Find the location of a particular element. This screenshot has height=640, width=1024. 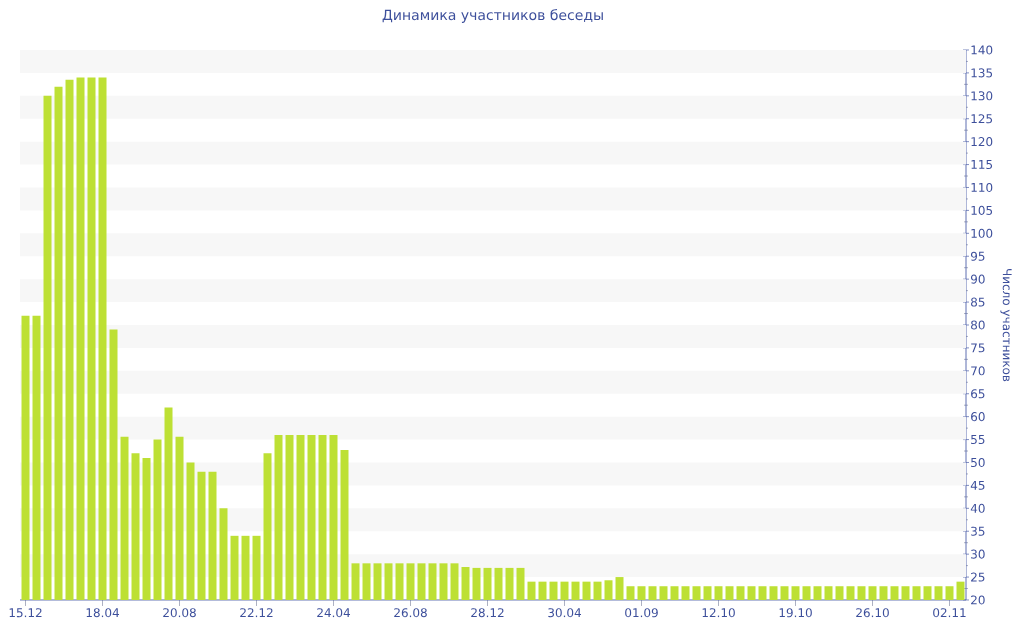

x-tick-label: 12.10 is located at coordinates (718, 613).